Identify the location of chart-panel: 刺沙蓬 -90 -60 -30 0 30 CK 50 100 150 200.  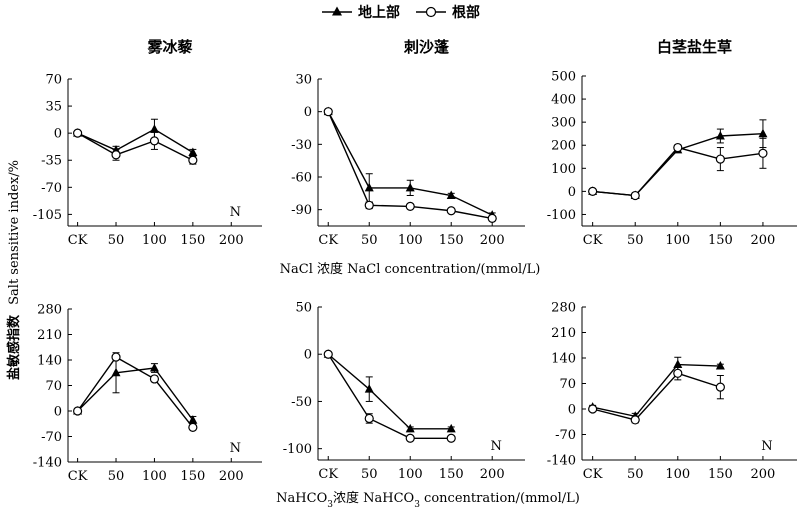
(408, 143).